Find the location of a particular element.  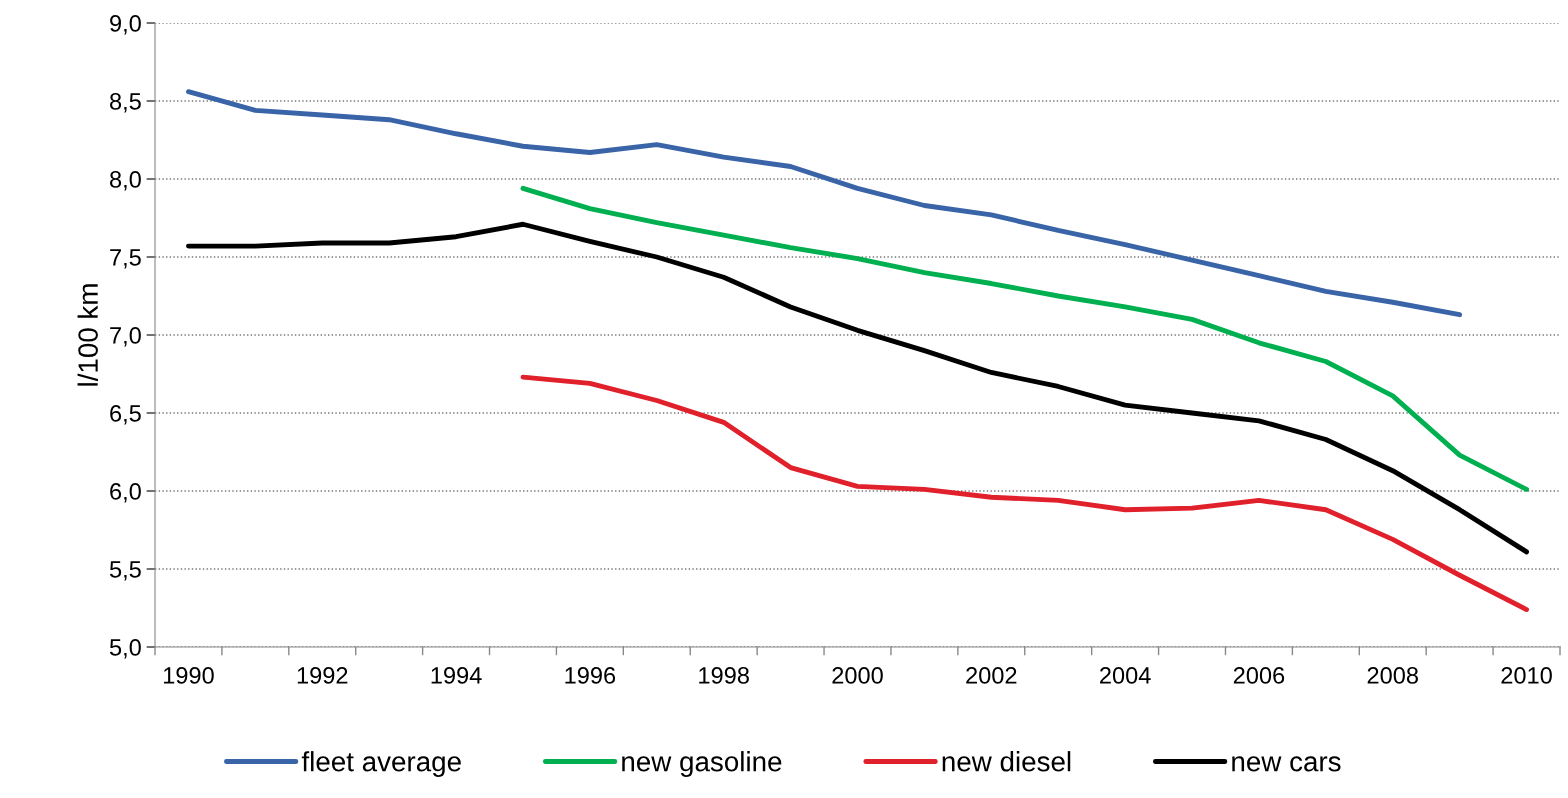

legend-label: fleet average is located at coordinates (381, 764).